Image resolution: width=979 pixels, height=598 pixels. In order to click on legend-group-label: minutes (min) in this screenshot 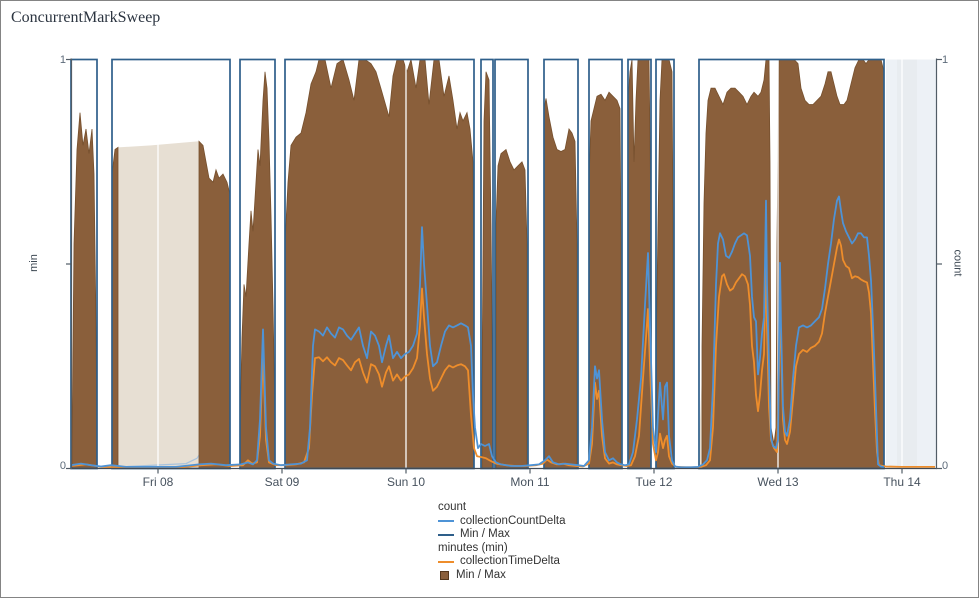, I will do `click(473, 547)`.